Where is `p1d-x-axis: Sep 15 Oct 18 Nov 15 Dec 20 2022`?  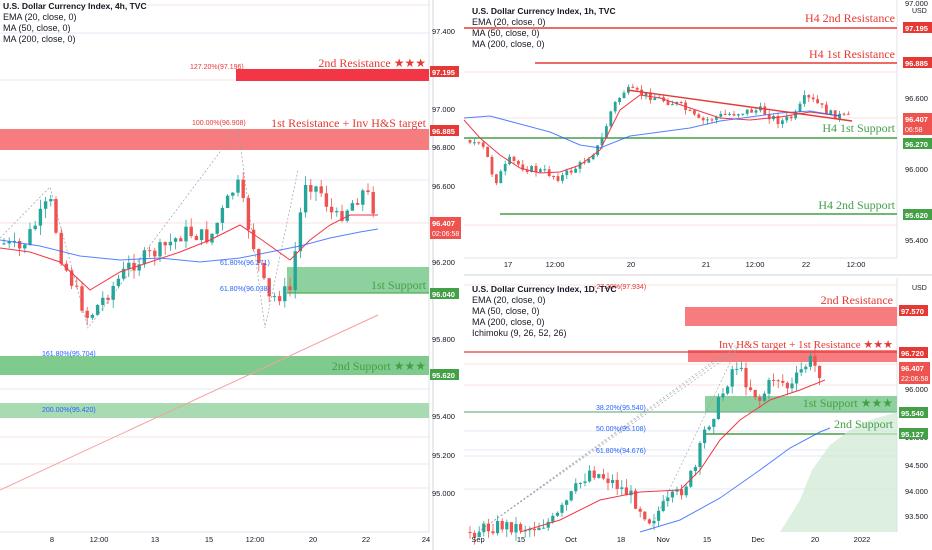 p1d-x-axis: Sep 15 Oct 18 Nov 15 Dec 20 2022 is located at coordinates (670, 539).